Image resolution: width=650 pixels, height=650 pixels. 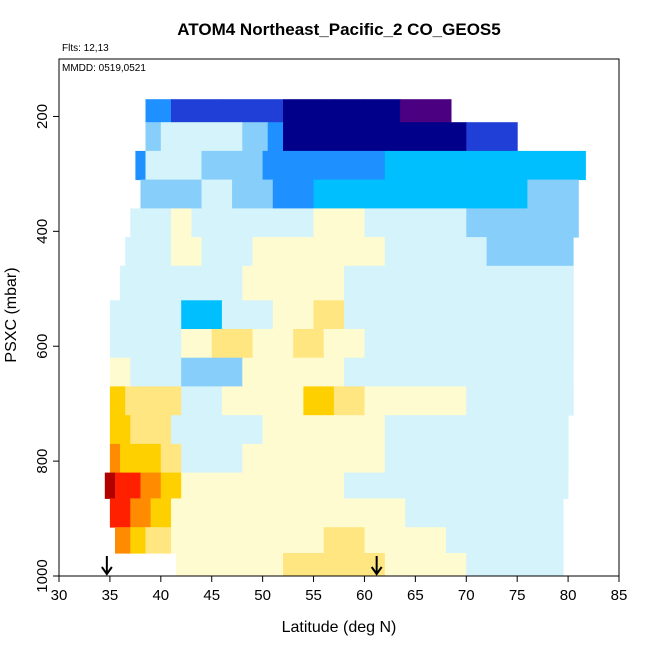 What do you see at coordinates (153, 137) in the screenshot?
I see `heatmap-cell-r1-s0` at bounding box center [153, 137].